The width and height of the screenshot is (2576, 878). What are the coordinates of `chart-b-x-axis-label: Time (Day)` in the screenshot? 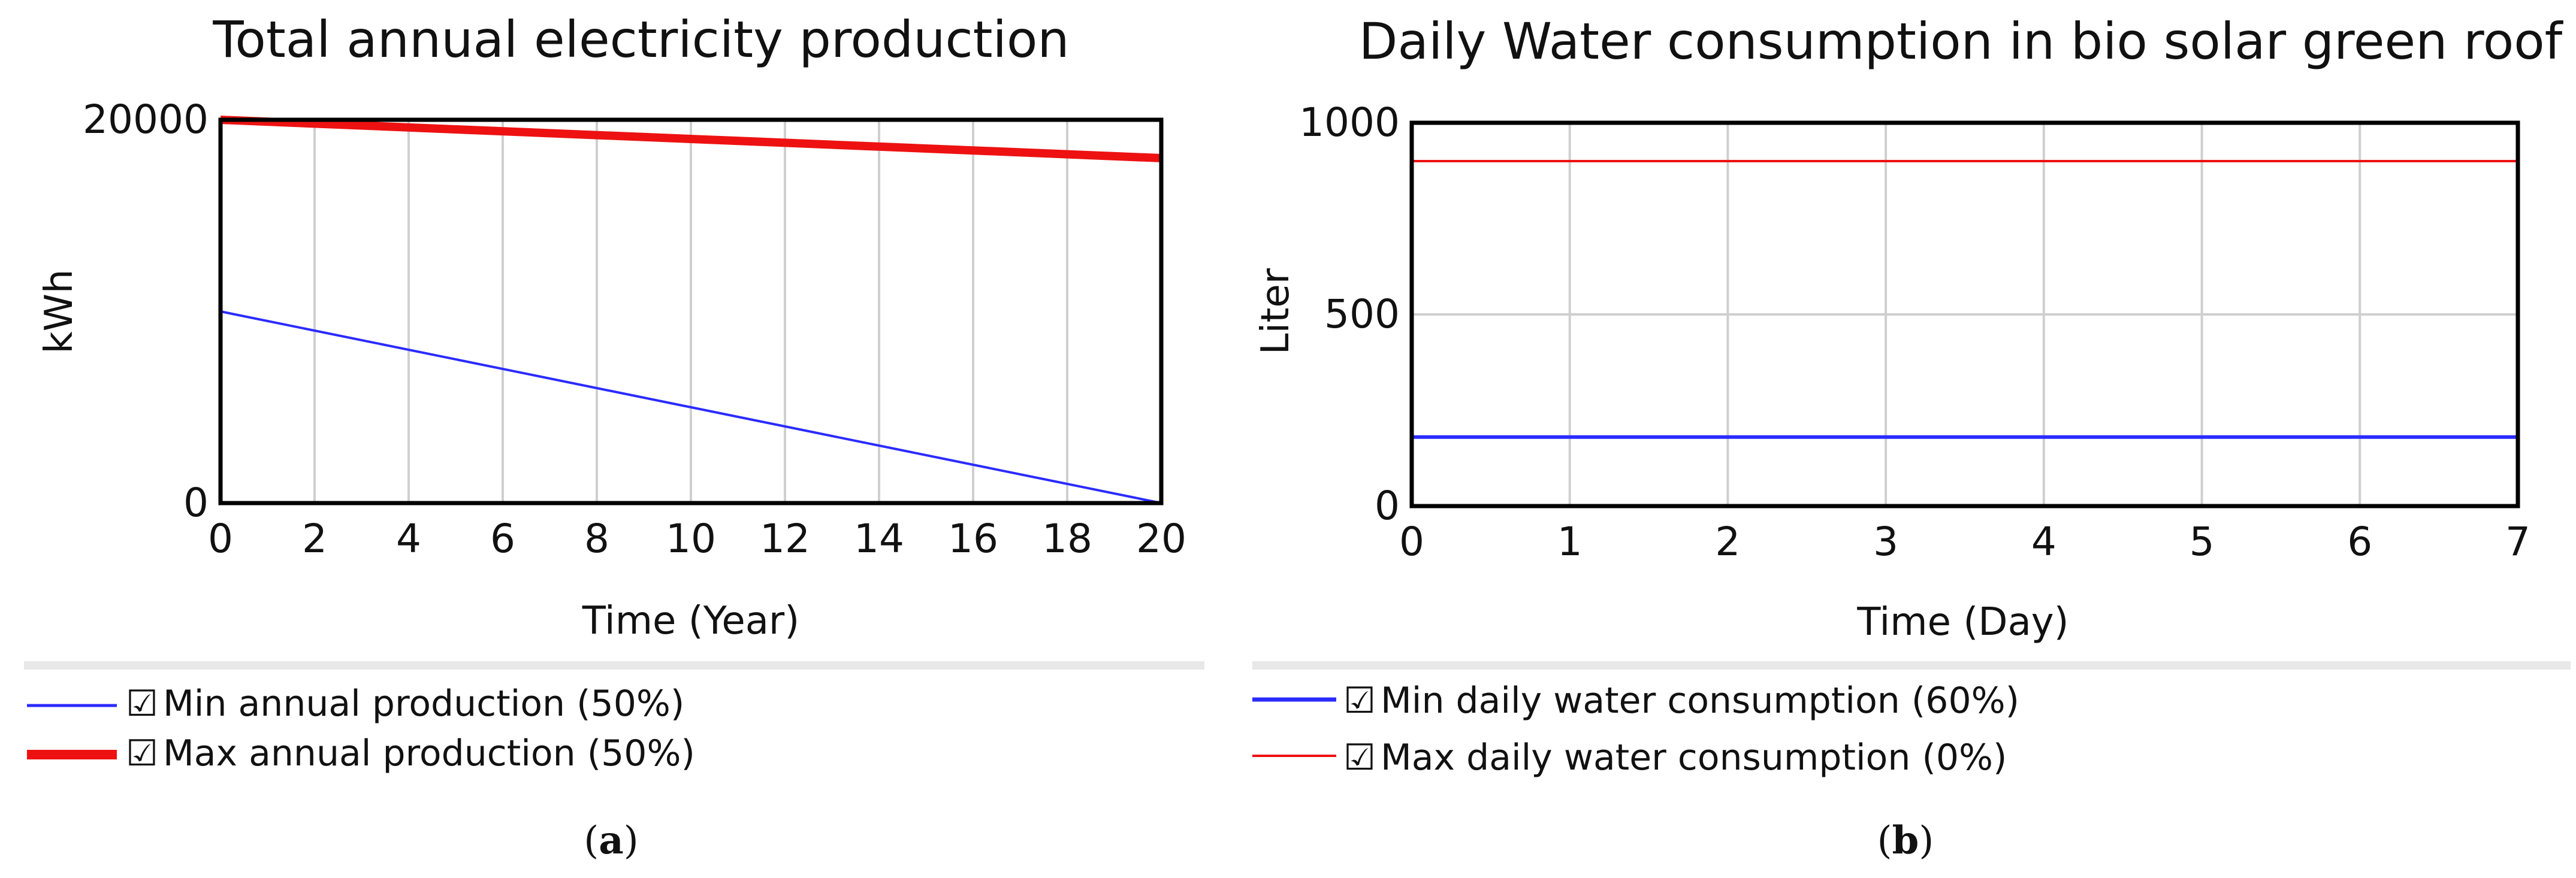 It's located at (1962, 622).